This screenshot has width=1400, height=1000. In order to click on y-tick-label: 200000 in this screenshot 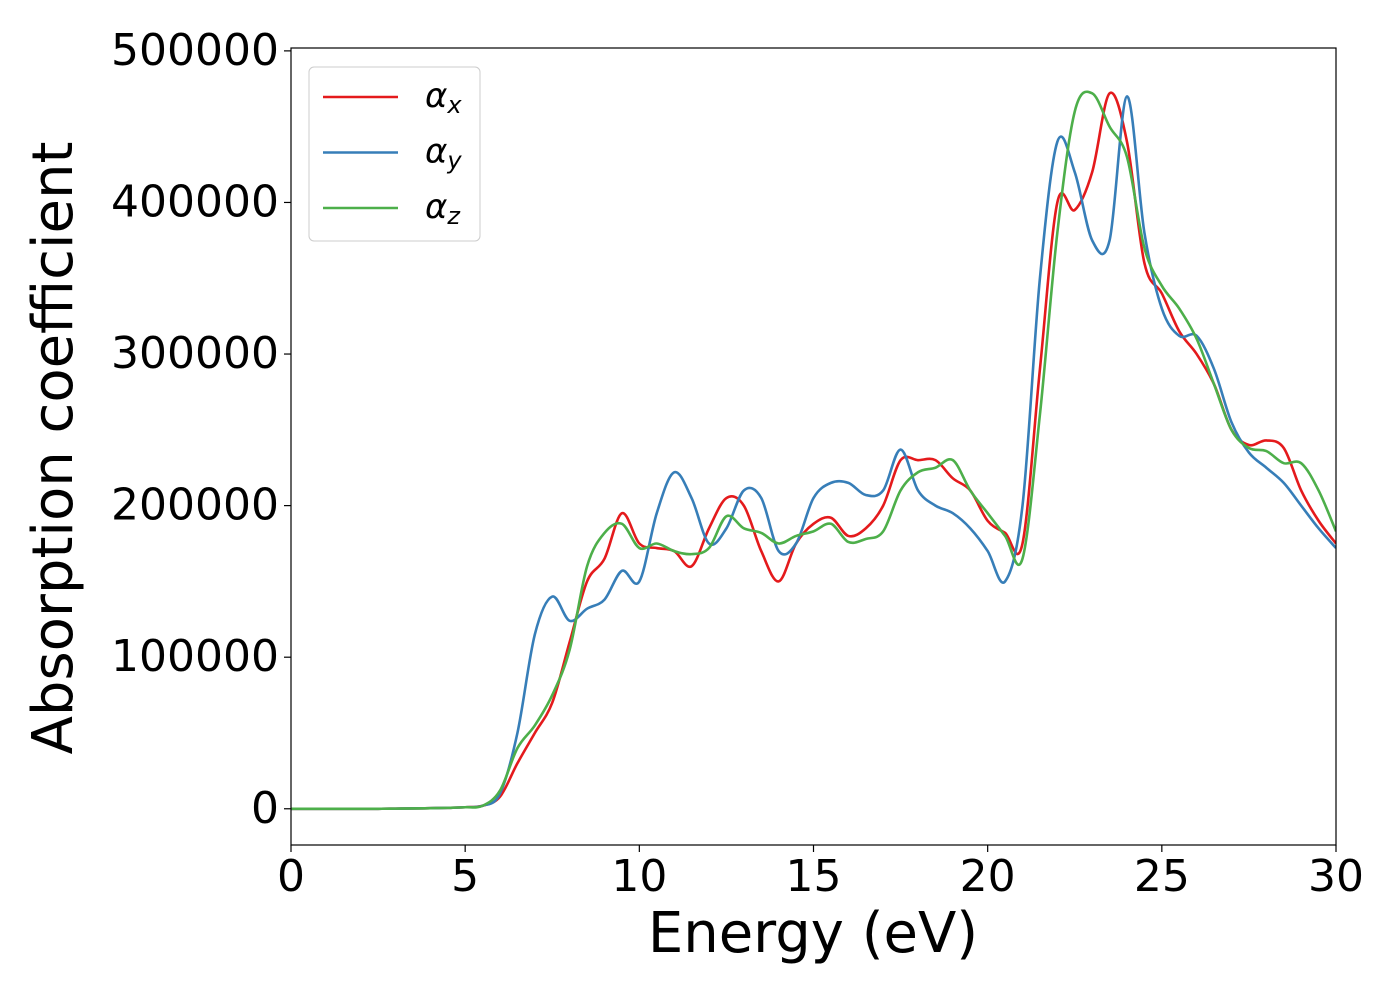, I will do `click(195, 505)`.